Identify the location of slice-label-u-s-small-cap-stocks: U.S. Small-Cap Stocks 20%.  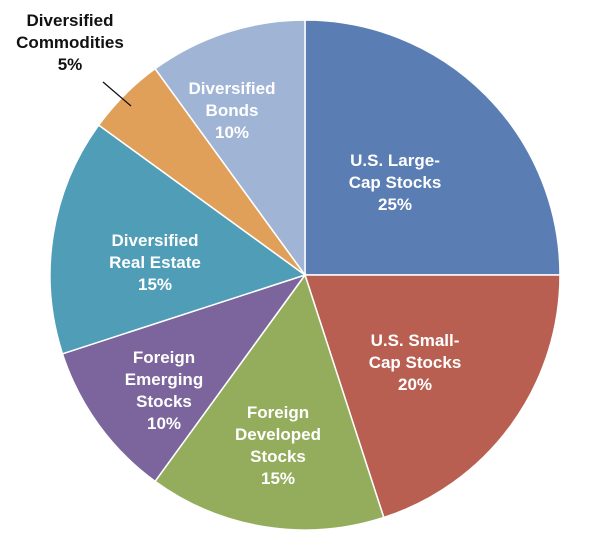
(415, 362).